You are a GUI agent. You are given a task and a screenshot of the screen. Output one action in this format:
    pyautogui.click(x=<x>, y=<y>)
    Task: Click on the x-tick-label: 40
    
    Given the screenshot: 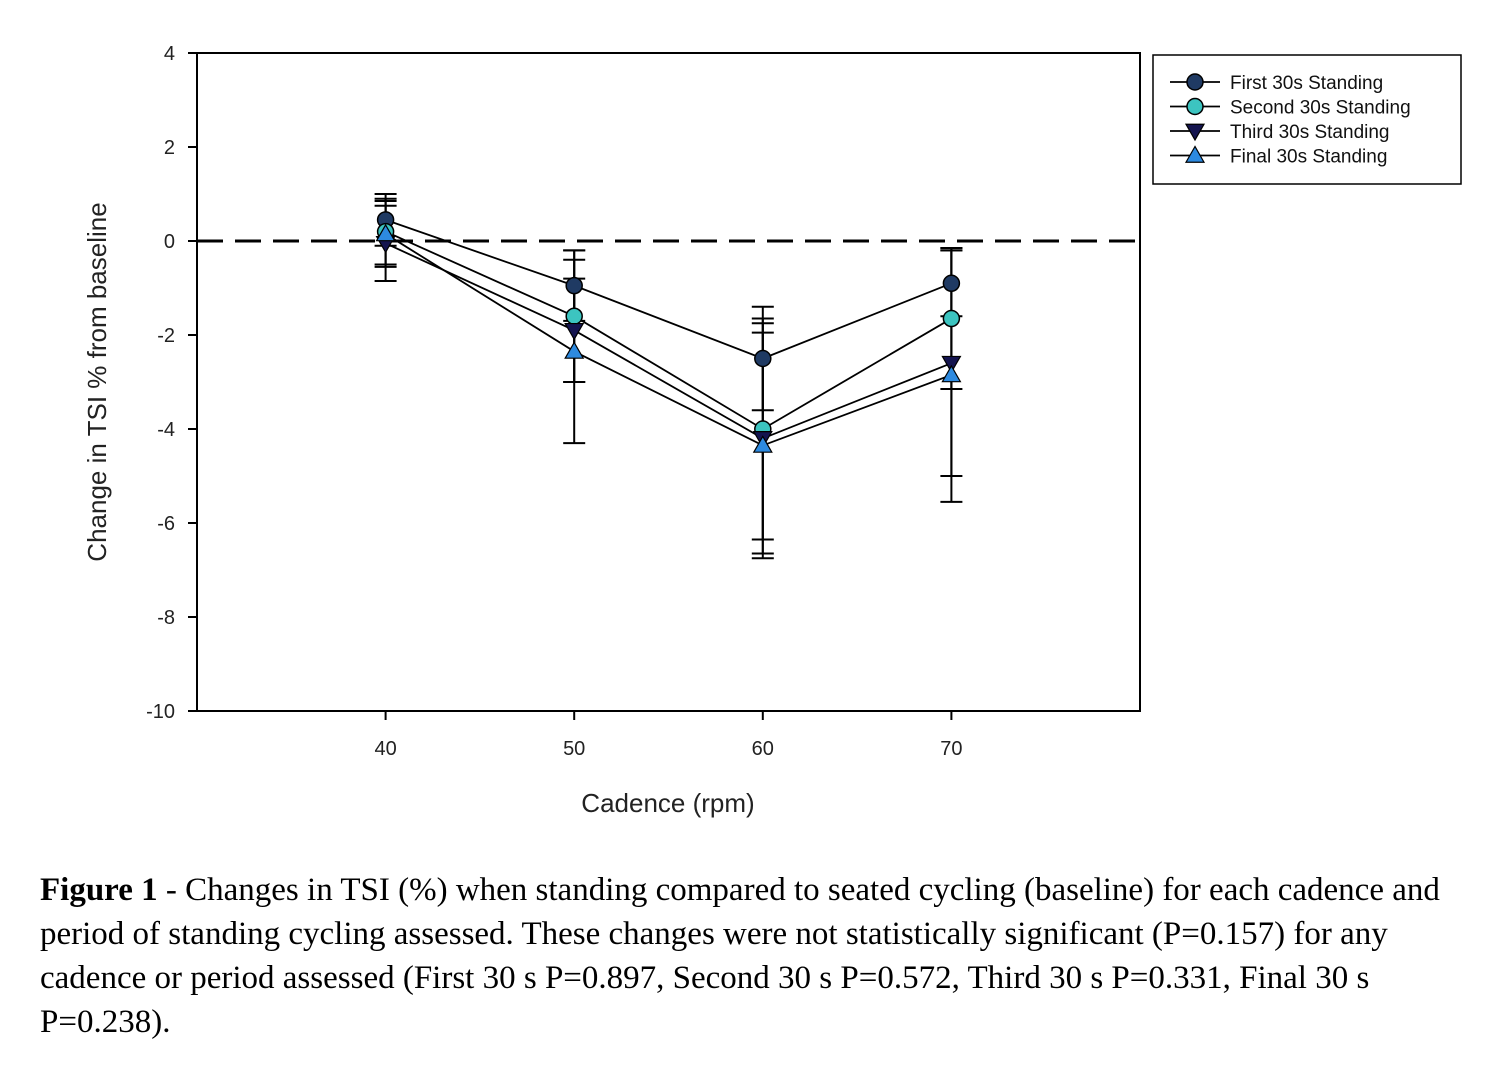 What is the action you would take?
    pyautogui.click(x=385, y=749)
    